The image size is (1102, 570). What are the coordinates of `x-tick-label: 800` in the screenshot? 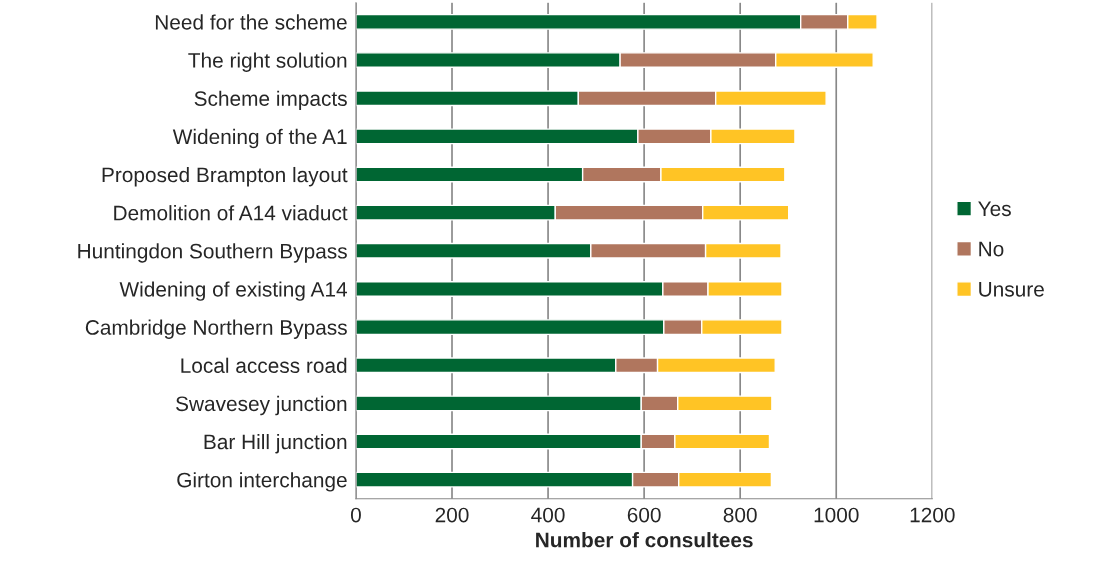 It's located at (740, 515).